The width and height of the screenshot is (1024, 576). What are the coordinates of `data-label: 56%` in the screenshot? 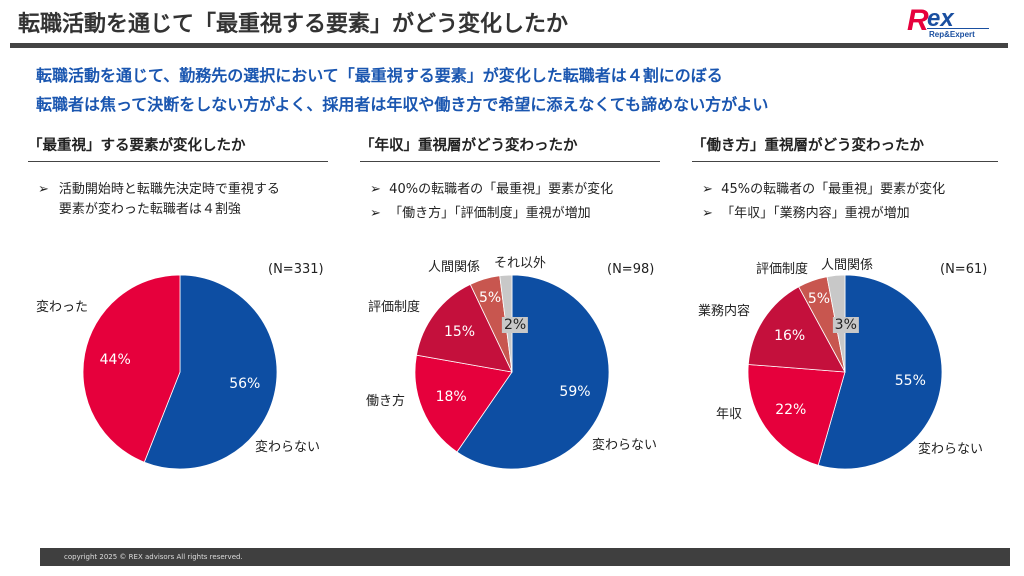 It's located at (245, 384).